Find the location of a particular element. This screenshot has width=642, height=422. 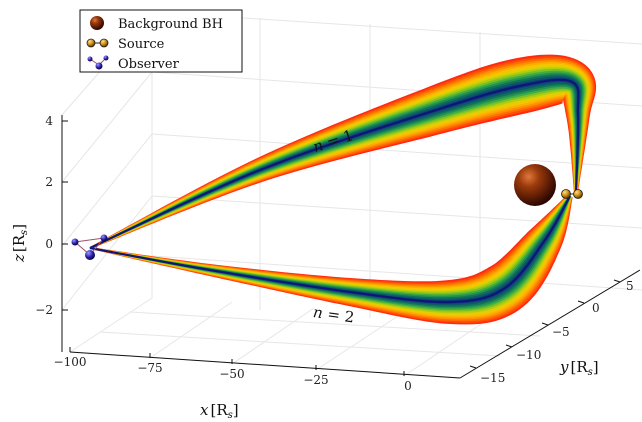

legend-item-background-bh: Background BH is located at coordinates (156, 24).